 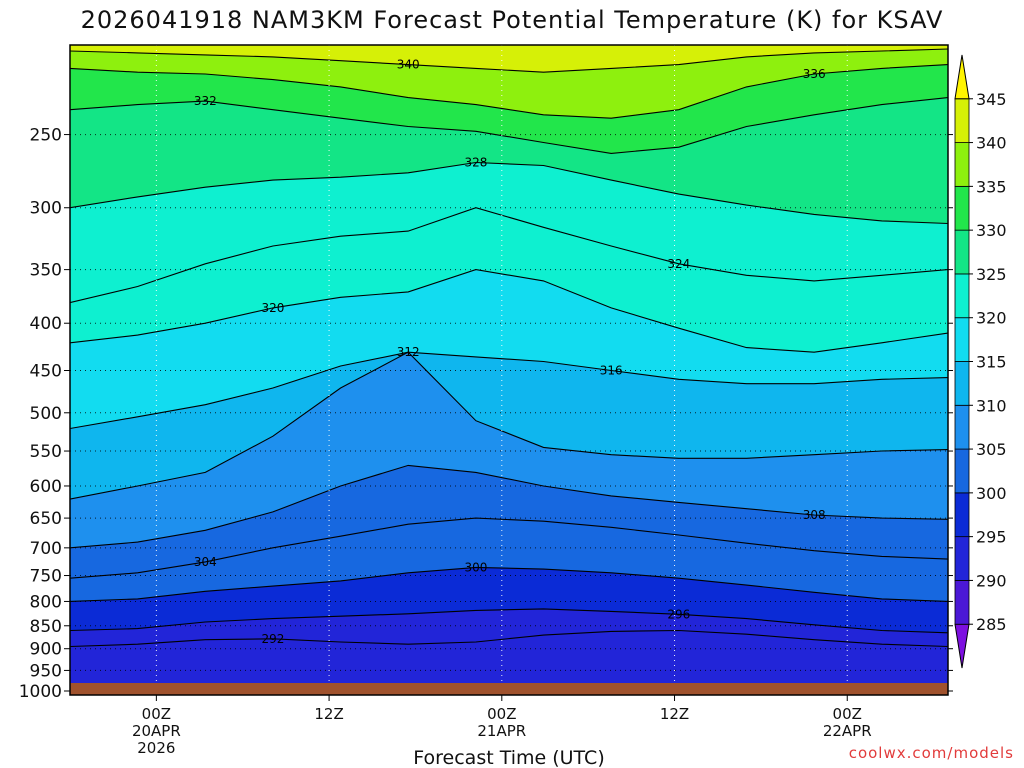 What do you see at coordinates (272, 639) in the screenshot?
I see `contour-label-292: 292` at bounding box center [272, 639].